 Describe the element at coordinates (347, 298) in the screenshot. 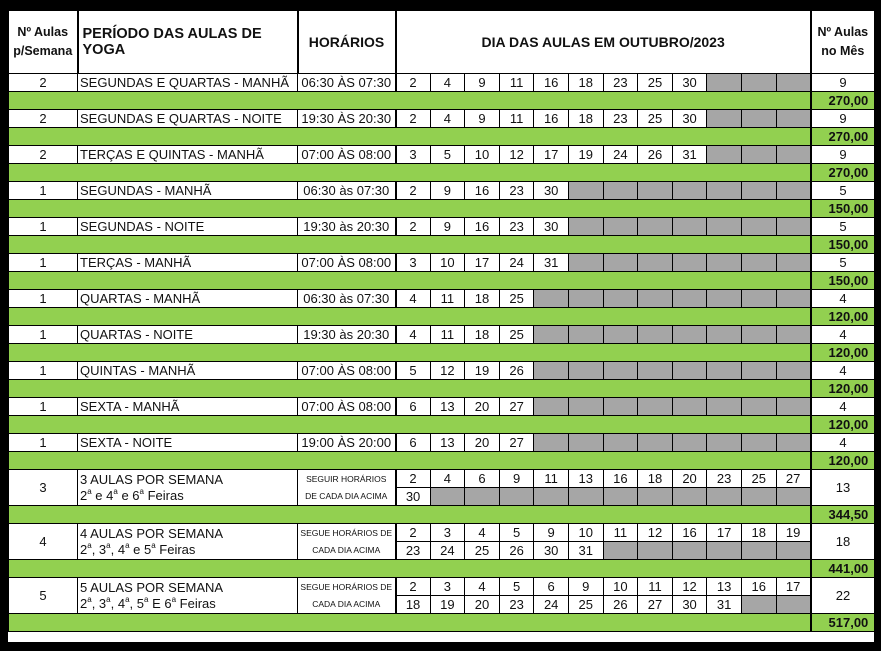

I see `schedule-cell: 06:30 às 07:30` at that location.